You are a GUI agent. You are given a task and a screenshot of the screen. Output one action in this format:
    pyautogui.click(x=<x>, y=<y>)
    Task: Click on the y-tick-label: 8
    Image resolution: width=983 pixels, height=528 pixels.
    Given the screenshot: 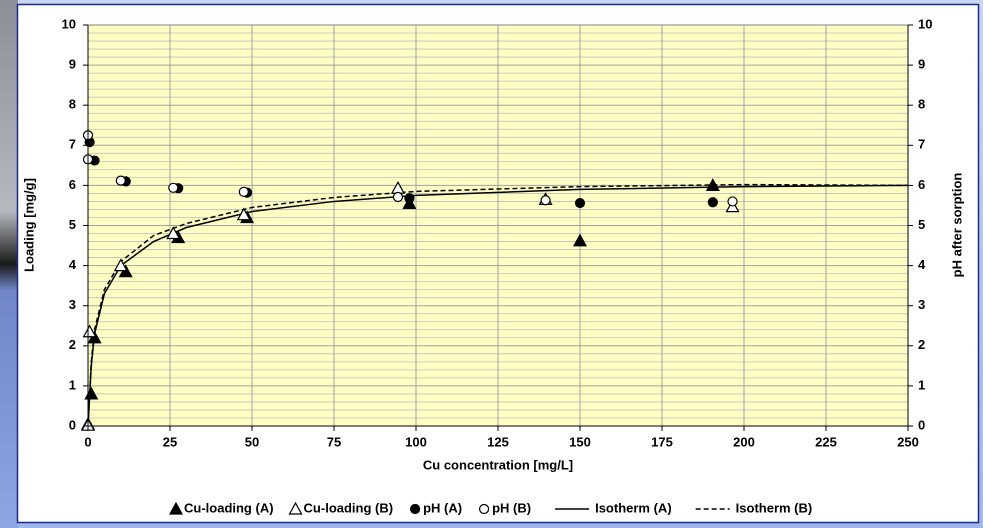 What is the action you would take?
    pyautogui.click(x=72, y=104)
    